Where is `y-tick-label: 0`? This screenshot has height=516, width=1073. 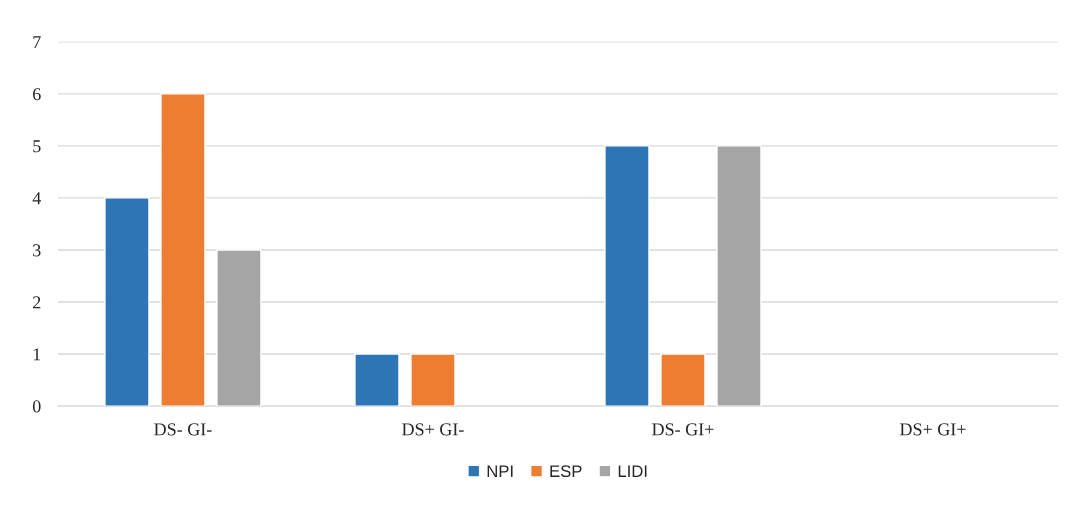
y-tick-label: 0 is located at coordinates (36, 406).